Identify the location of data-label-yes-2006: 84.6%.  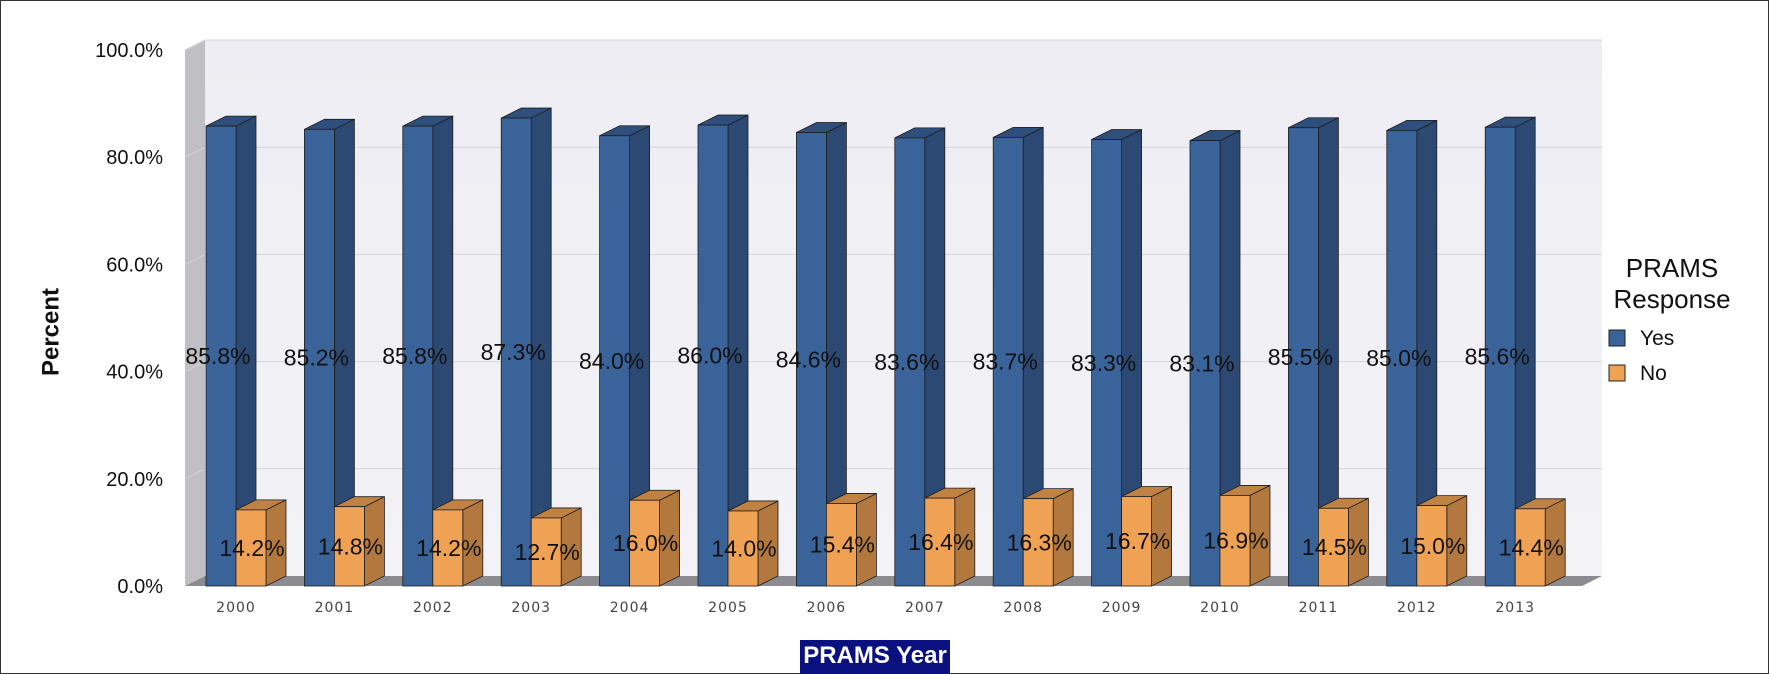
(808, 359).